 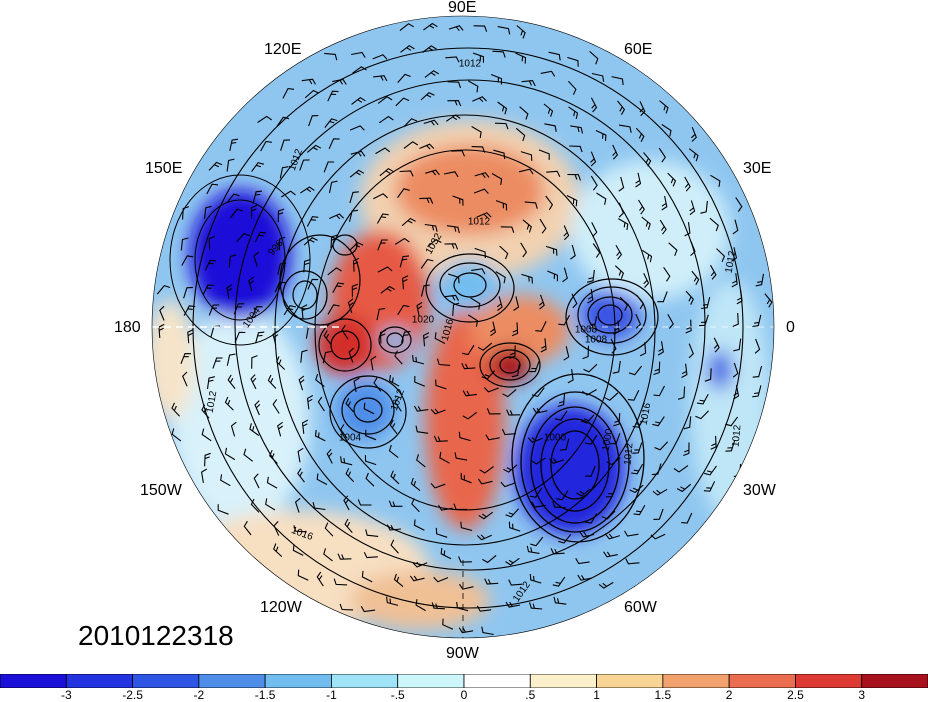 What do you see at coordinates (283, 49) in the screenshot?
I see `label-120E: 120E` at bounding box center [283, 49].